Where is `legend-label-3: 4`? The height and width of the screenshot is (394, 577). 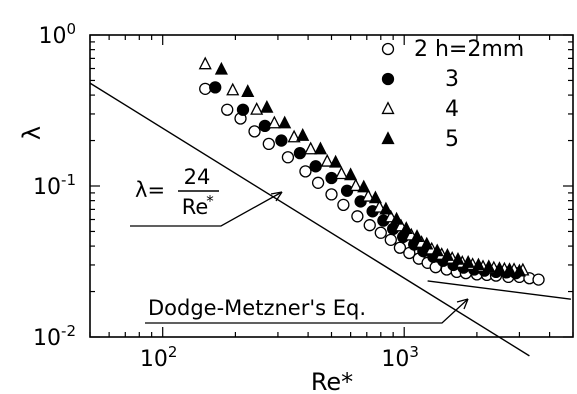
legend-label-3: 4 is located at coordinates (452, 109).